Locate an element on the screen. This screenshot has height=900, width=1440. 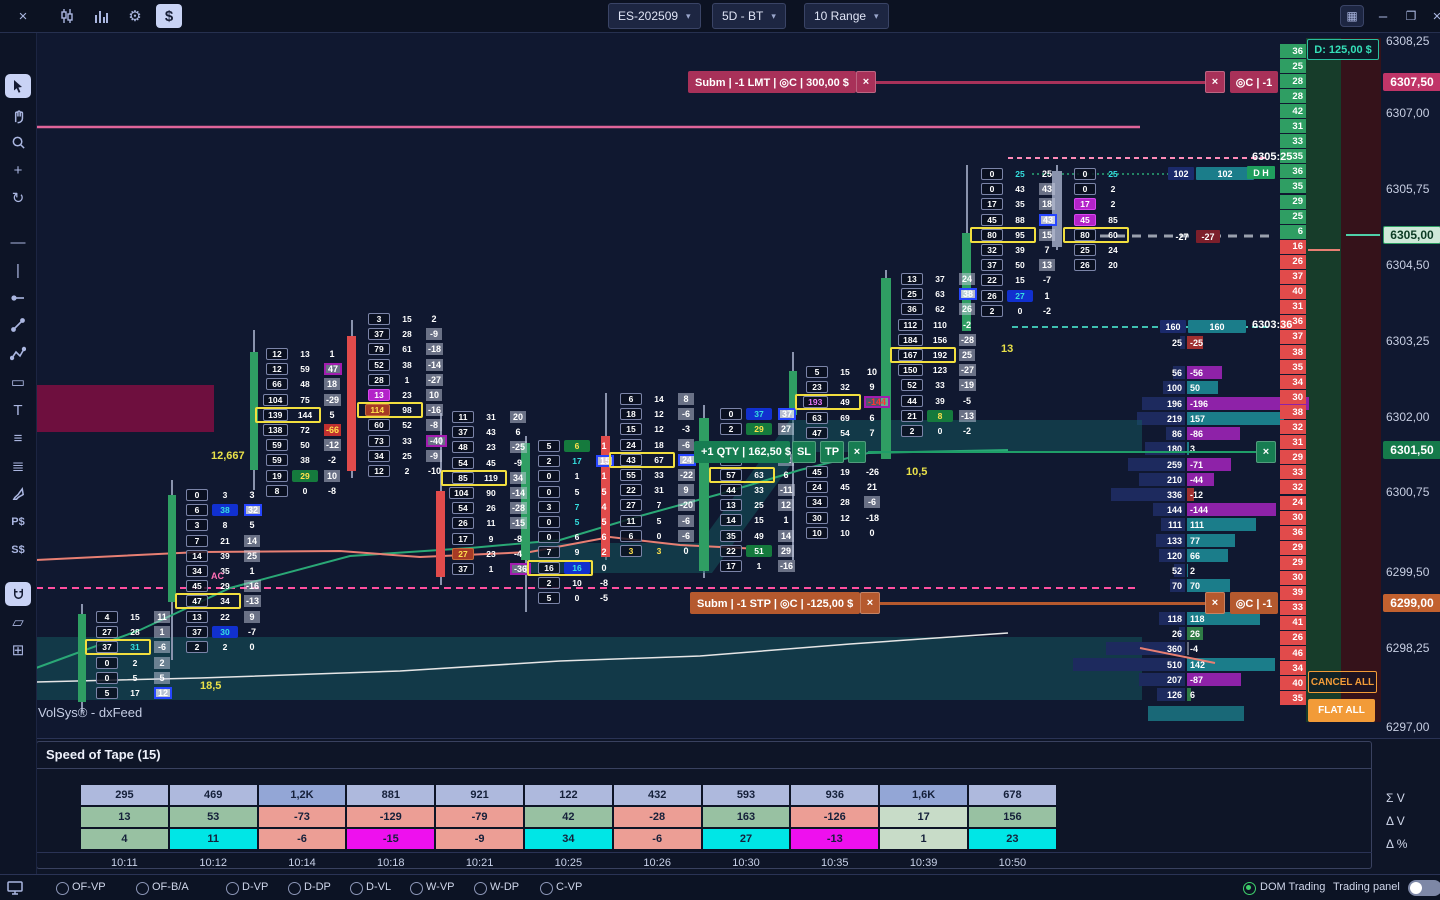
close-button: × is located at coordinates (1436, 16).